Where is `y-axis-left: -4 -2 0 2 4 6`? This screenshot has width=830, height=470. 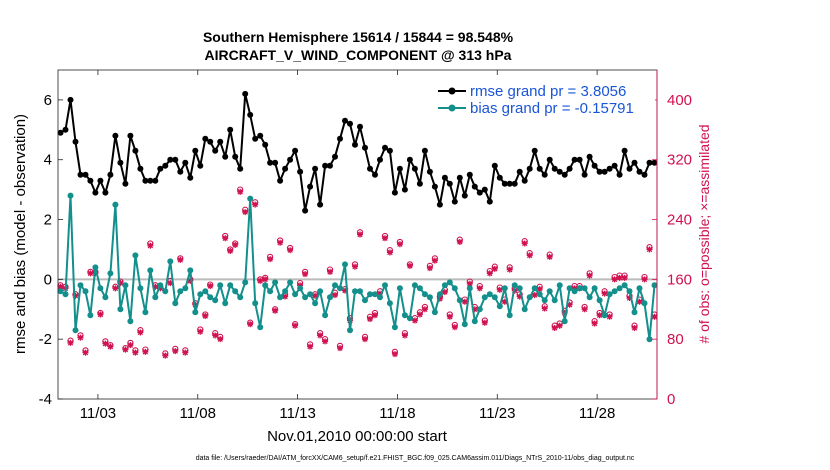
y-axis-left: -4 -2 0 2 4 6 is located at coordinates (51, 250).